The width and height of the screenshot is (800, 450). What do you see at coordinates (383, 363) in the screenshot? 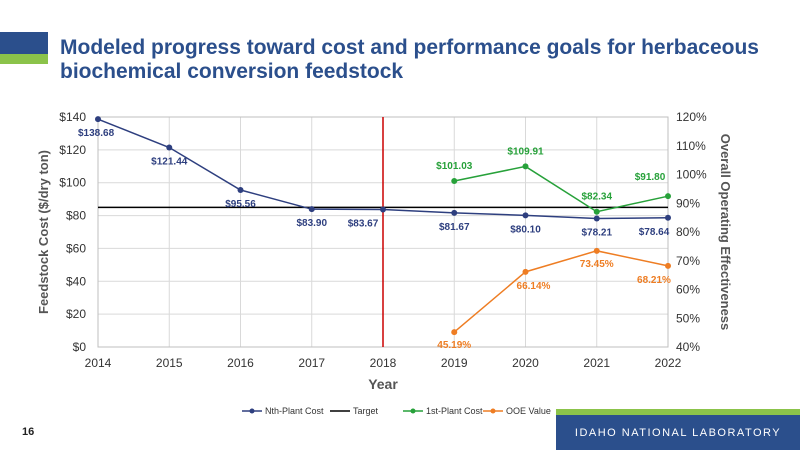
I see `x-tick-label: 2018` at bounding box center [383, 363].